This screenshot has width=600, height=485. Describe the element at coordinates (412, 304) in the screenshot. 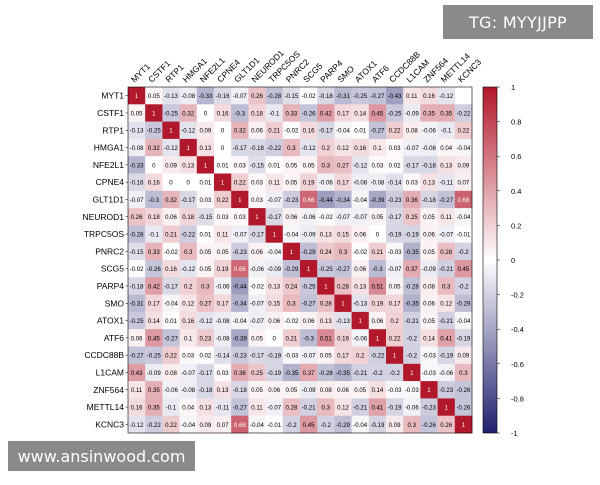

I see `cell-value-label: -0.35` at that location.